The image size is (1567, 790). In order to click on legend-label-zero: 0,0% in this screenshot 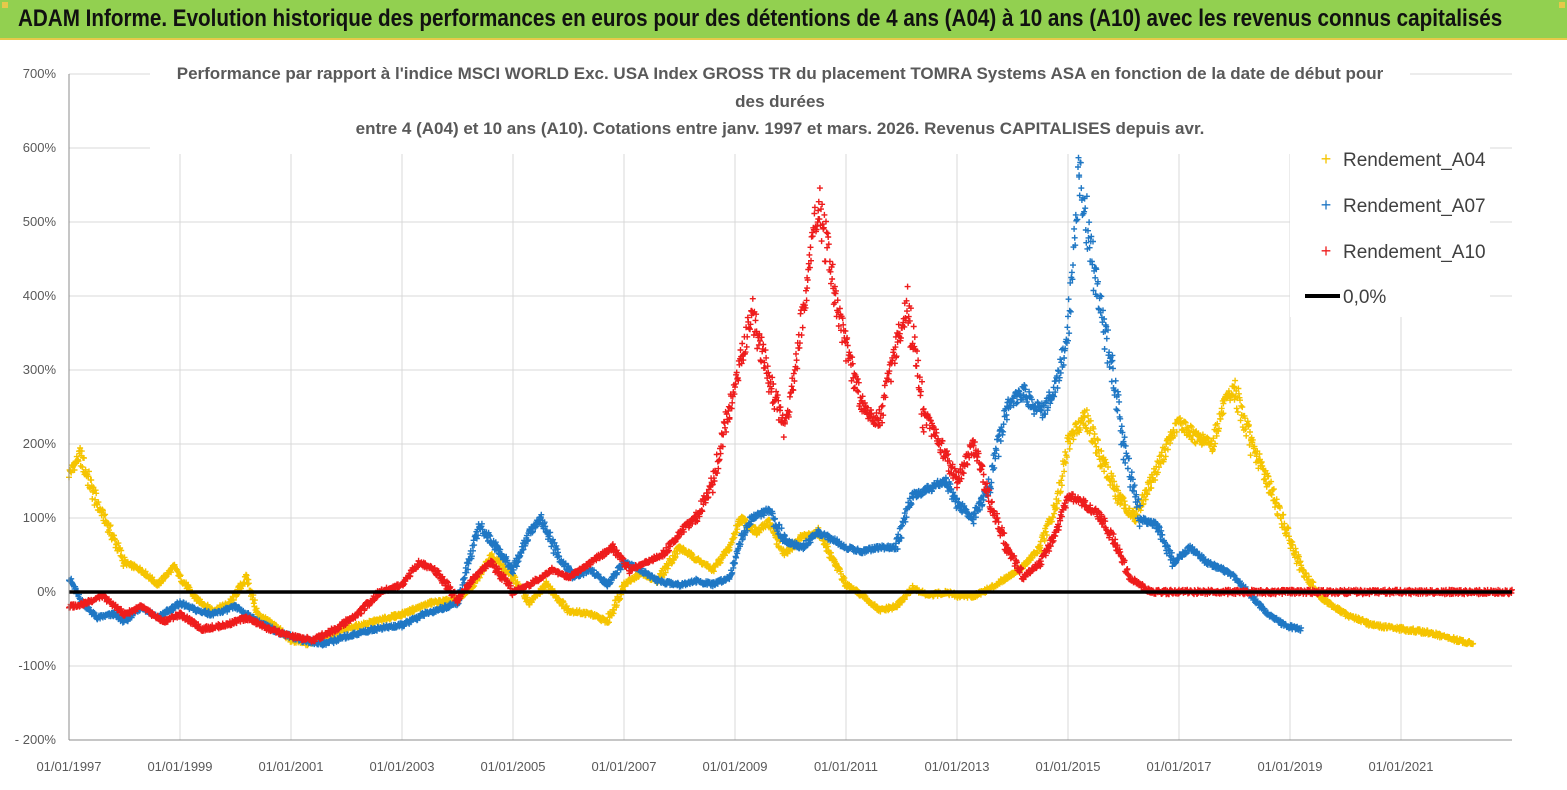, I will do `click(1364, 297)`.